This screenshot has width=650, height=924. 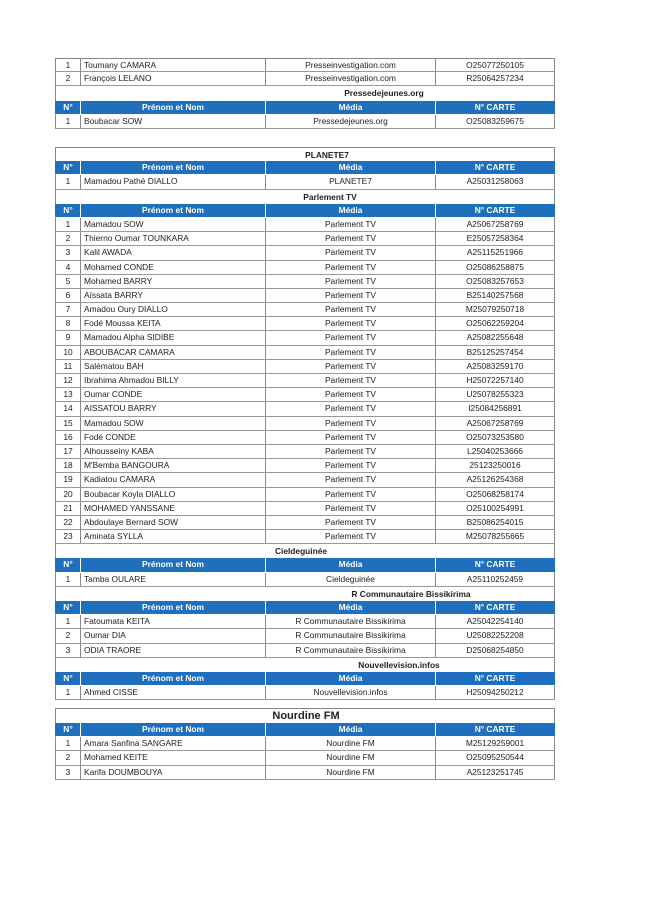 What do you see at coordinates (173, 281) in the screenshot?
I see `person-name: Mohamed BARRY` at bounding box center [173, 281].